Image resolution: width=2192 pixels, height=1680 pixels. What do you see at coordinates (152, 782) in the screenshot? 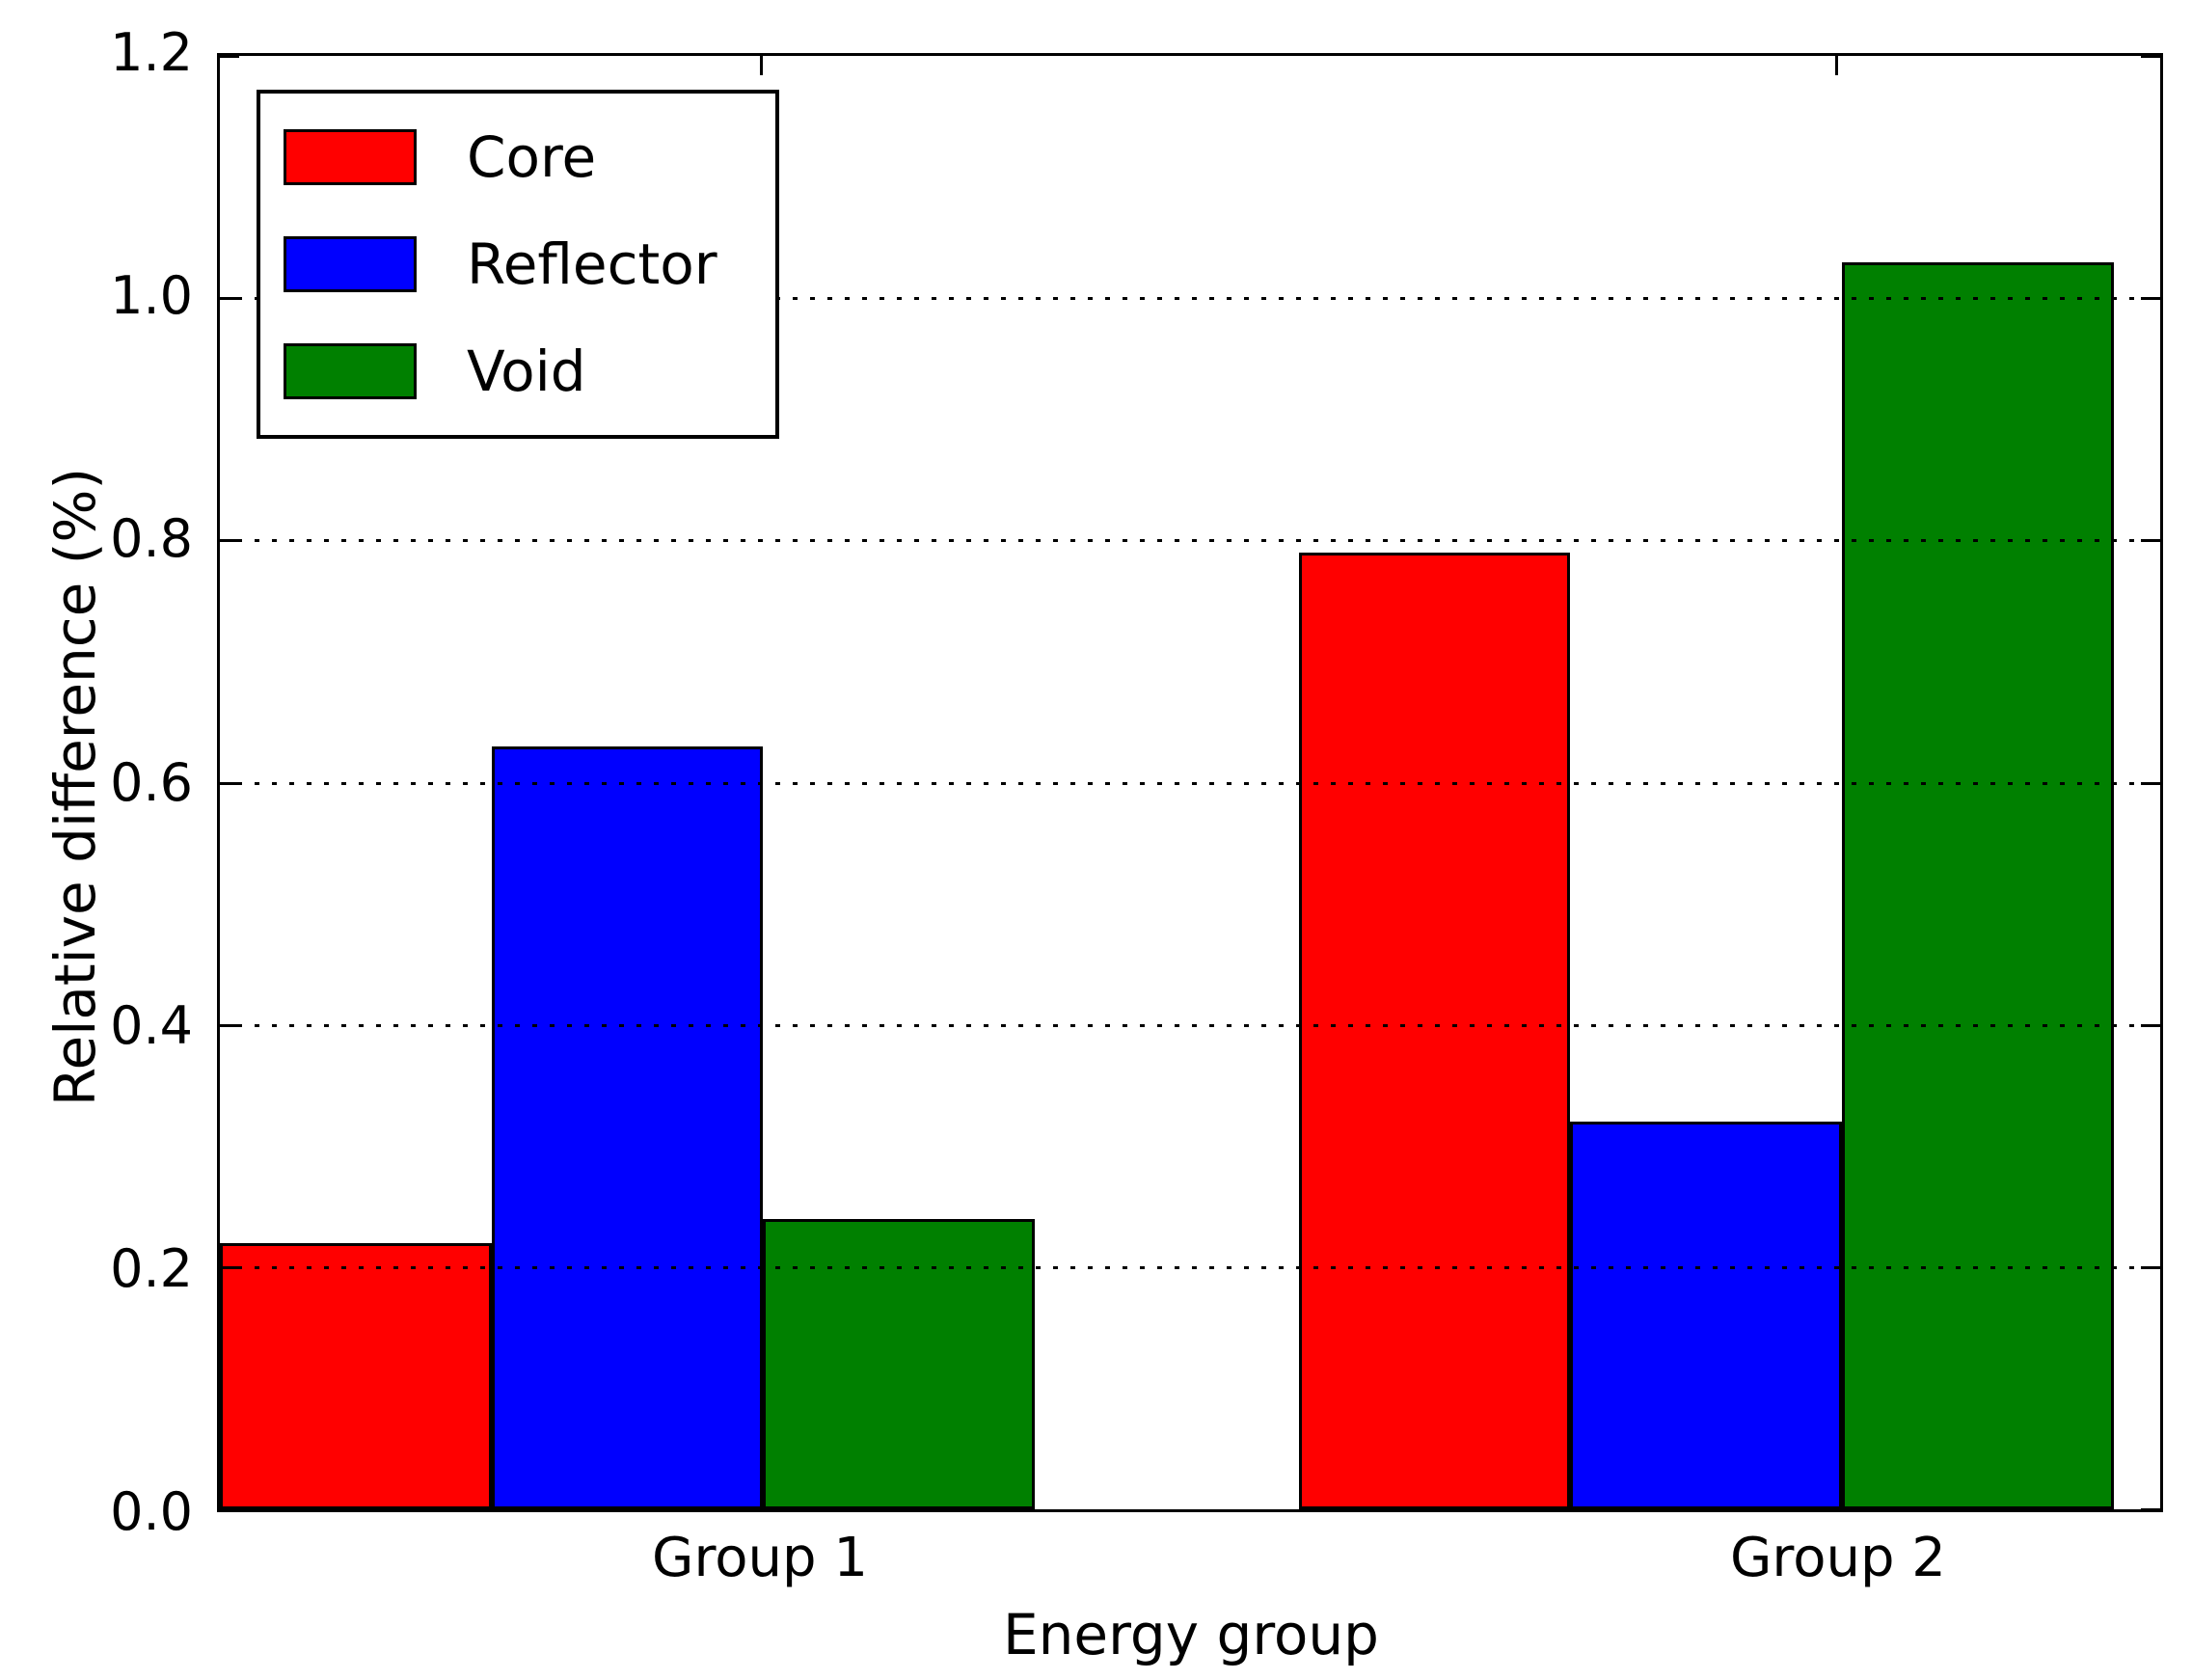
I see `y-tick-label: 0.6` at bounding box center [152, 782].